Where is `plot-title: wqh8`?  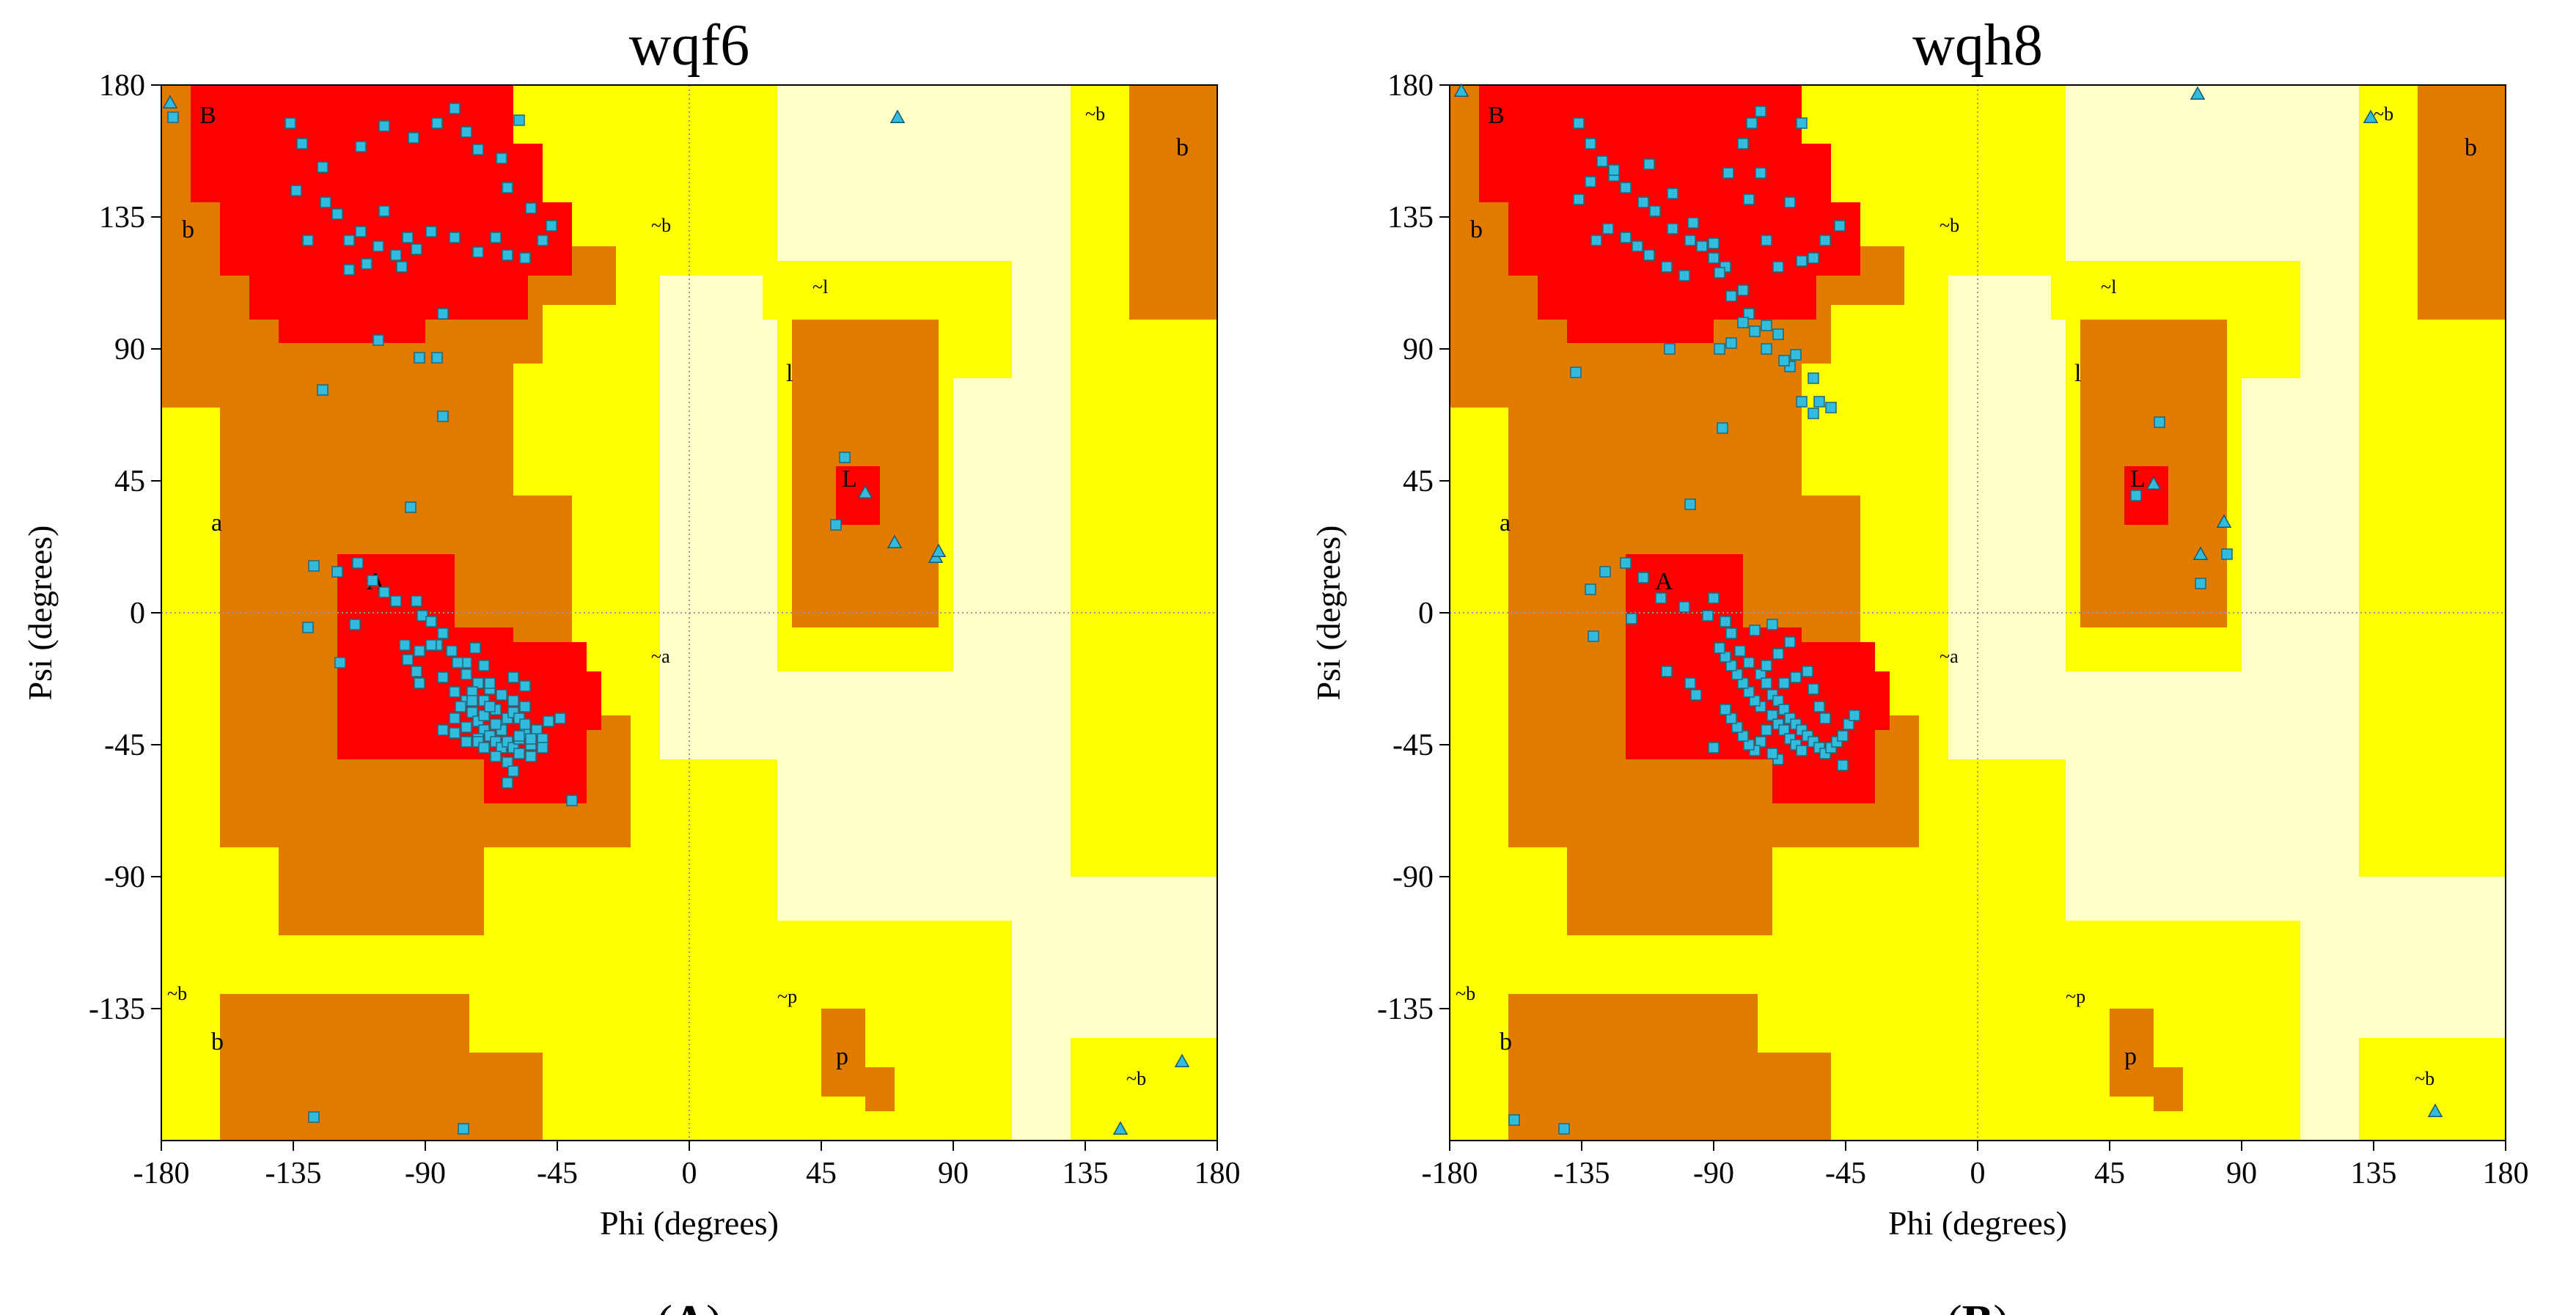 plot-title: wqh8 is located at coordinates (1978, 45).